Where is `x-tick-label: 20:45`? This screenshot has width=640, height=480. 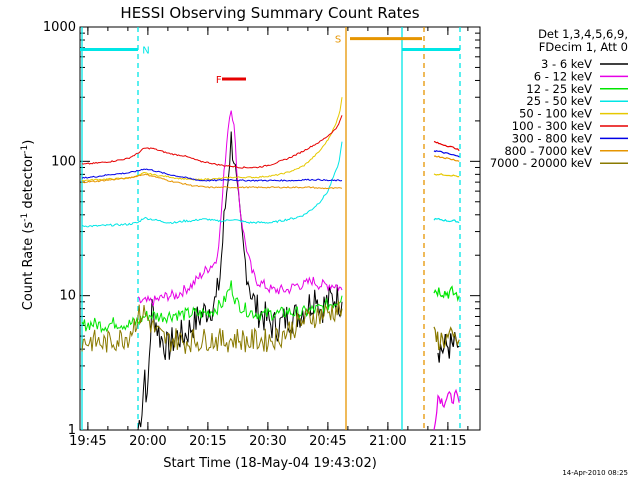
x-tick-label: 20:45 is located at coordinates (327, 441).